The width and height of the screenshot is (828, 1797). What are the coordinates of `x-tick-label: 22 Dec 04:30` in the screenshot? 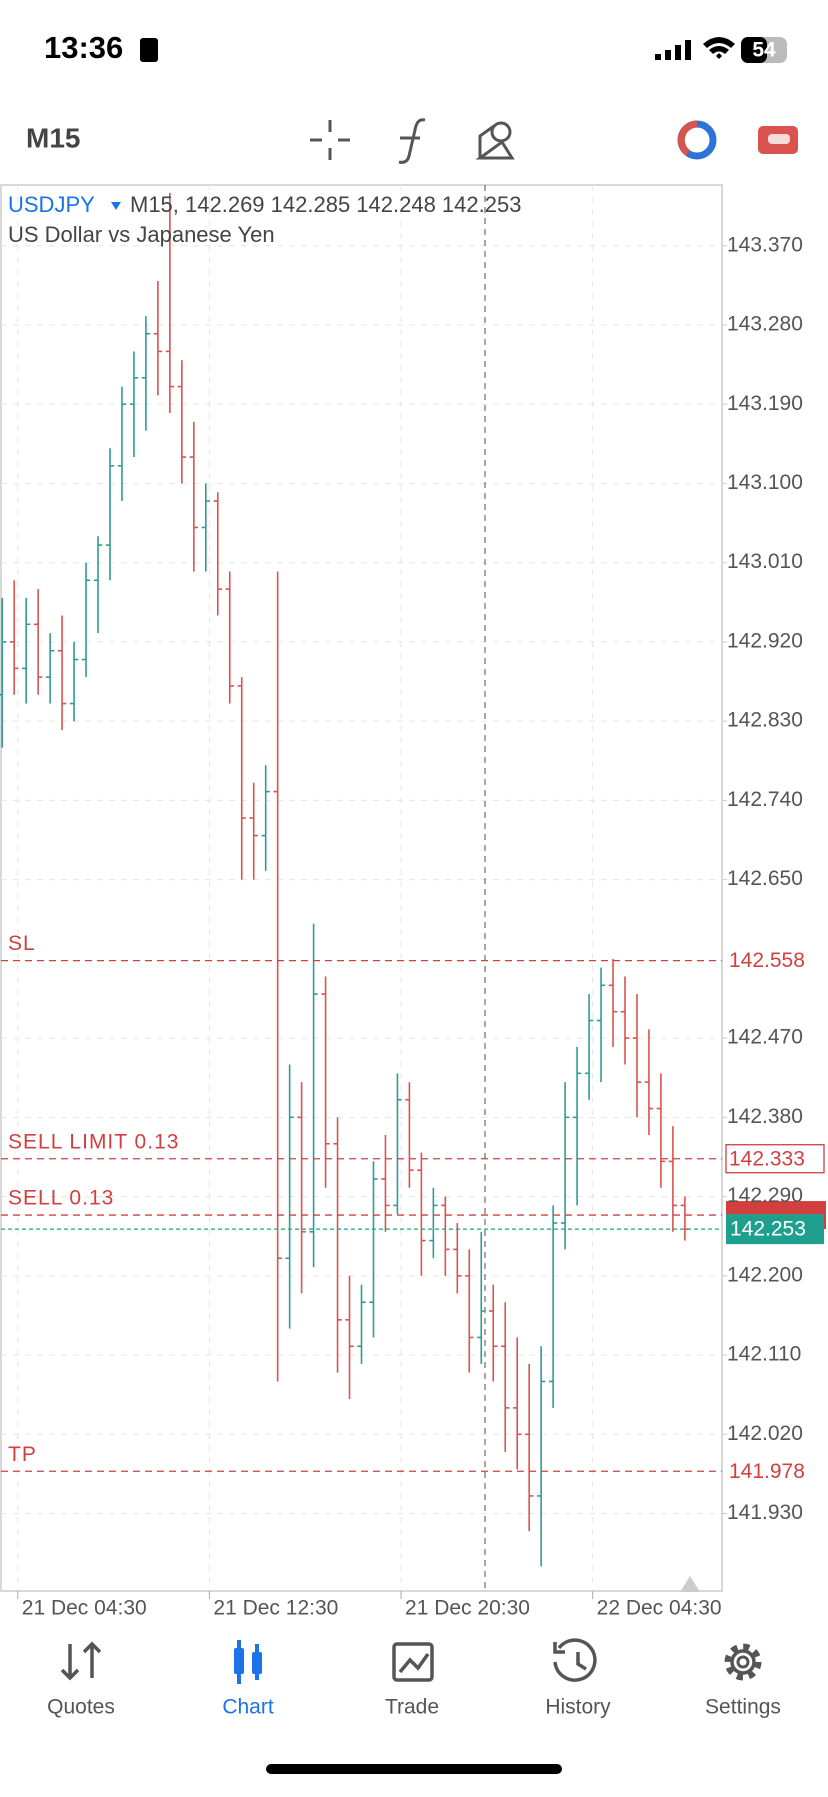 It's located at (659, 1608).